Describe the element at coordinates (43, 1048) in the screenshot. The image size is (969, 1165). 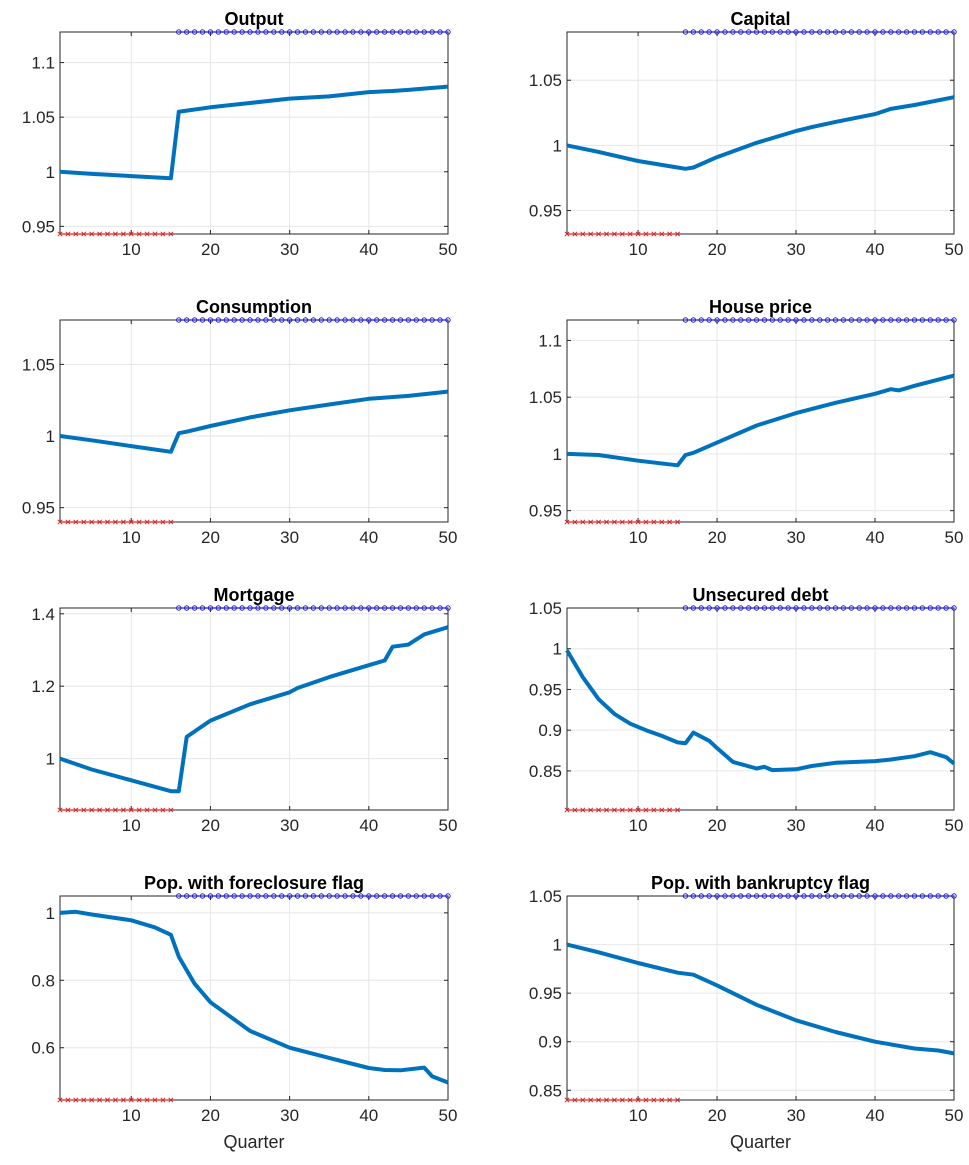
I see `y-tick-label: 0.6` at that location.